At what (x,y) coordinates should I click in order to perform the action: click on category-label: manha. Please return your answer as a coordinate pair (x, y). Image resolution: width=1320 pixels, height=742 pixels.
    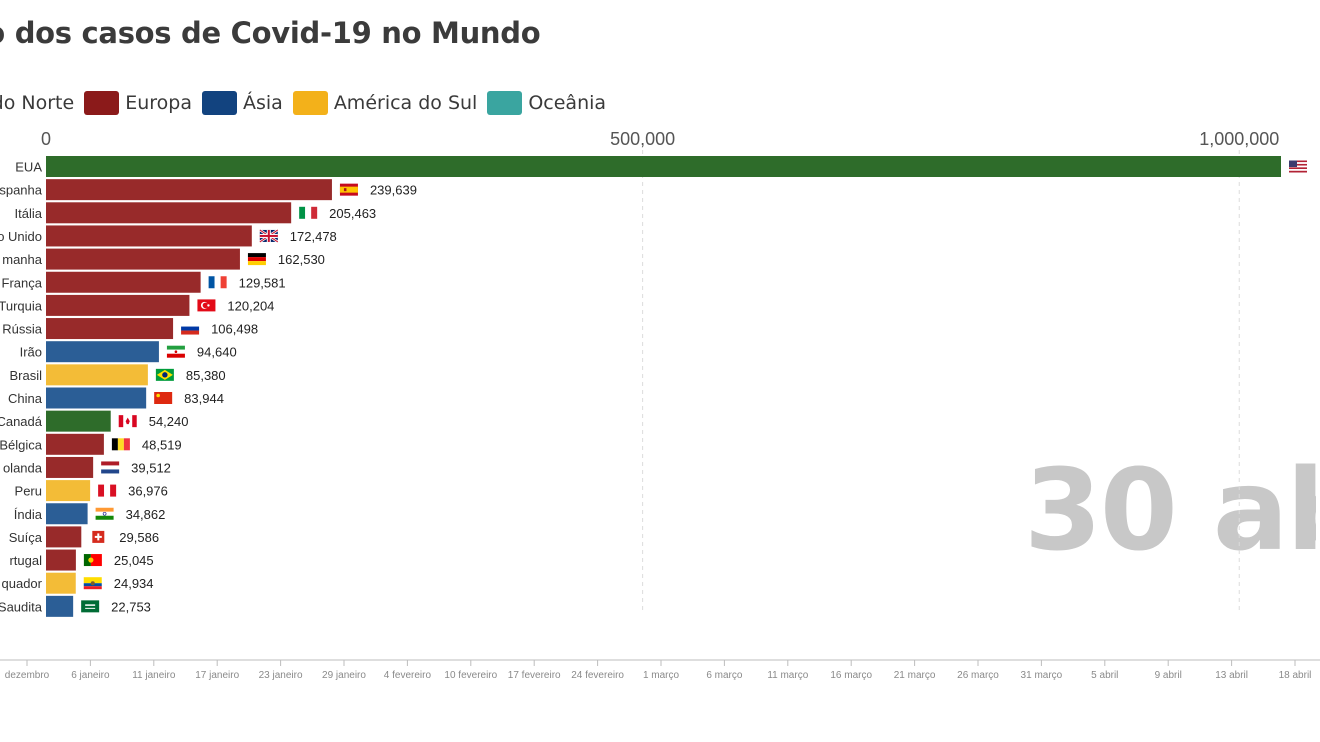
    Looking at the image, I should click on (22, 259).